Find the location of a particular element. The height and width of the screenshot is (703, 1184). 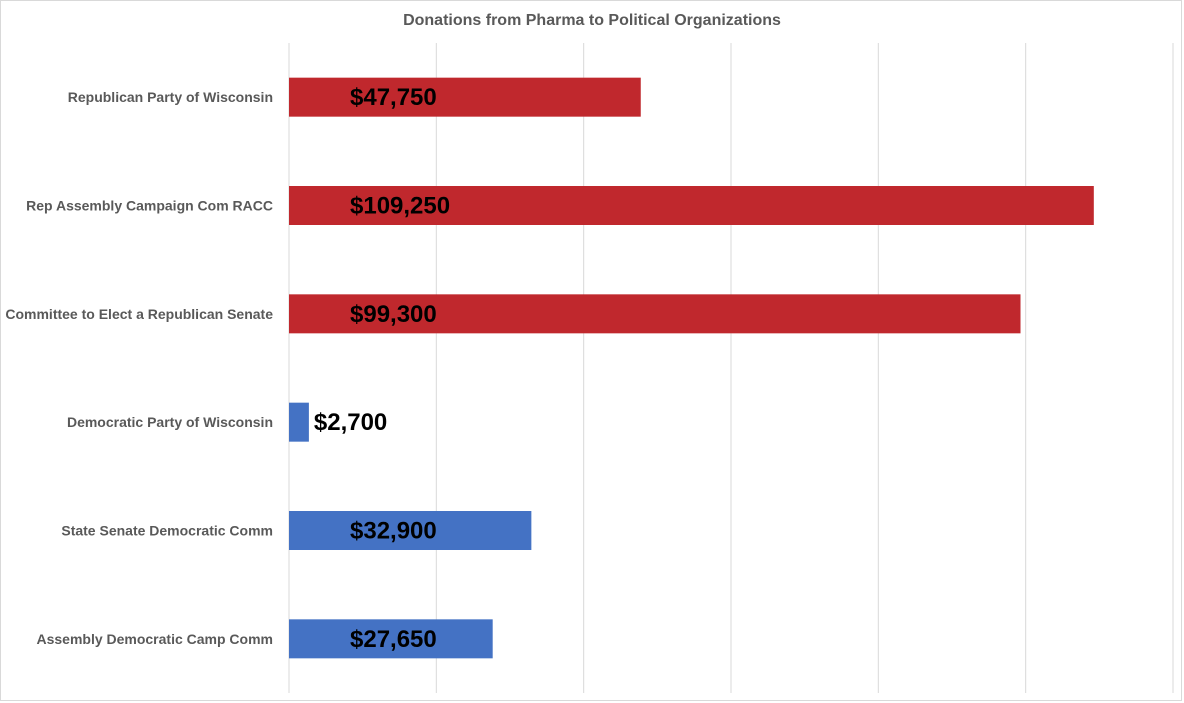

category-label: Assembly Democratic Camp Comm is located at coordinates (154, 639).